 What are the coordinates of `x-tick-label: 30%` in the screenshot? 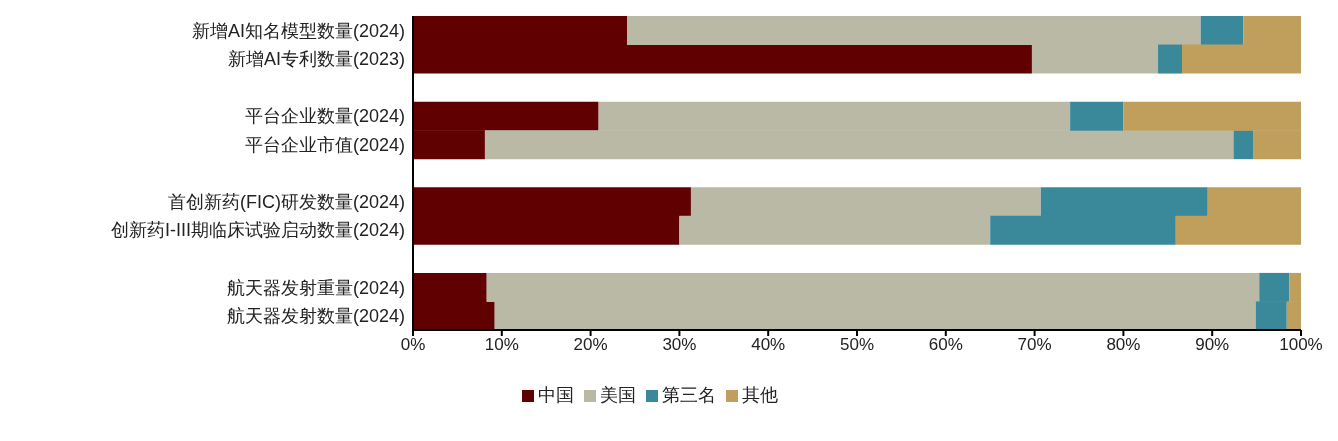 It's located at (679, 345).